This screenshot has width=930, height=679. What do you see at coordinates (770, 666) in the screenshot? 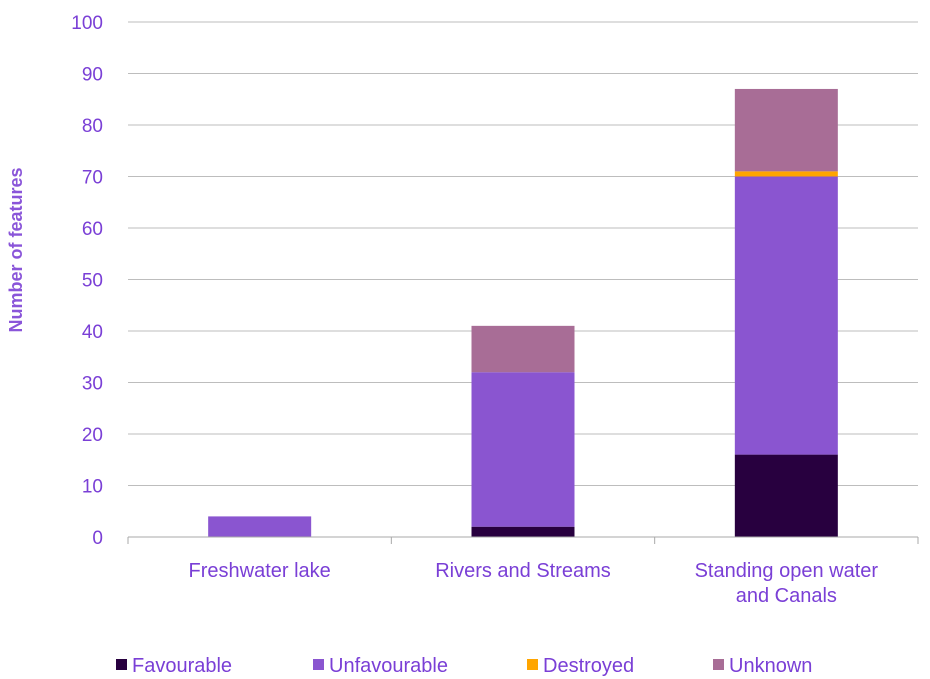
I see `legend-label: Unknown` at bounding box center [770, 666].